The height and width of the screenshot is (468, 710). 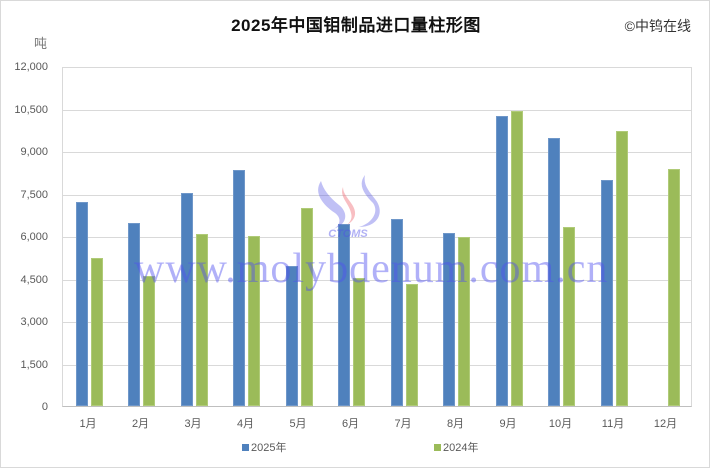 What do you see at coordinates (269, 448) in the screenshot?
I see `legend-label-2025: 2025年` at bounding box center [269, 448].